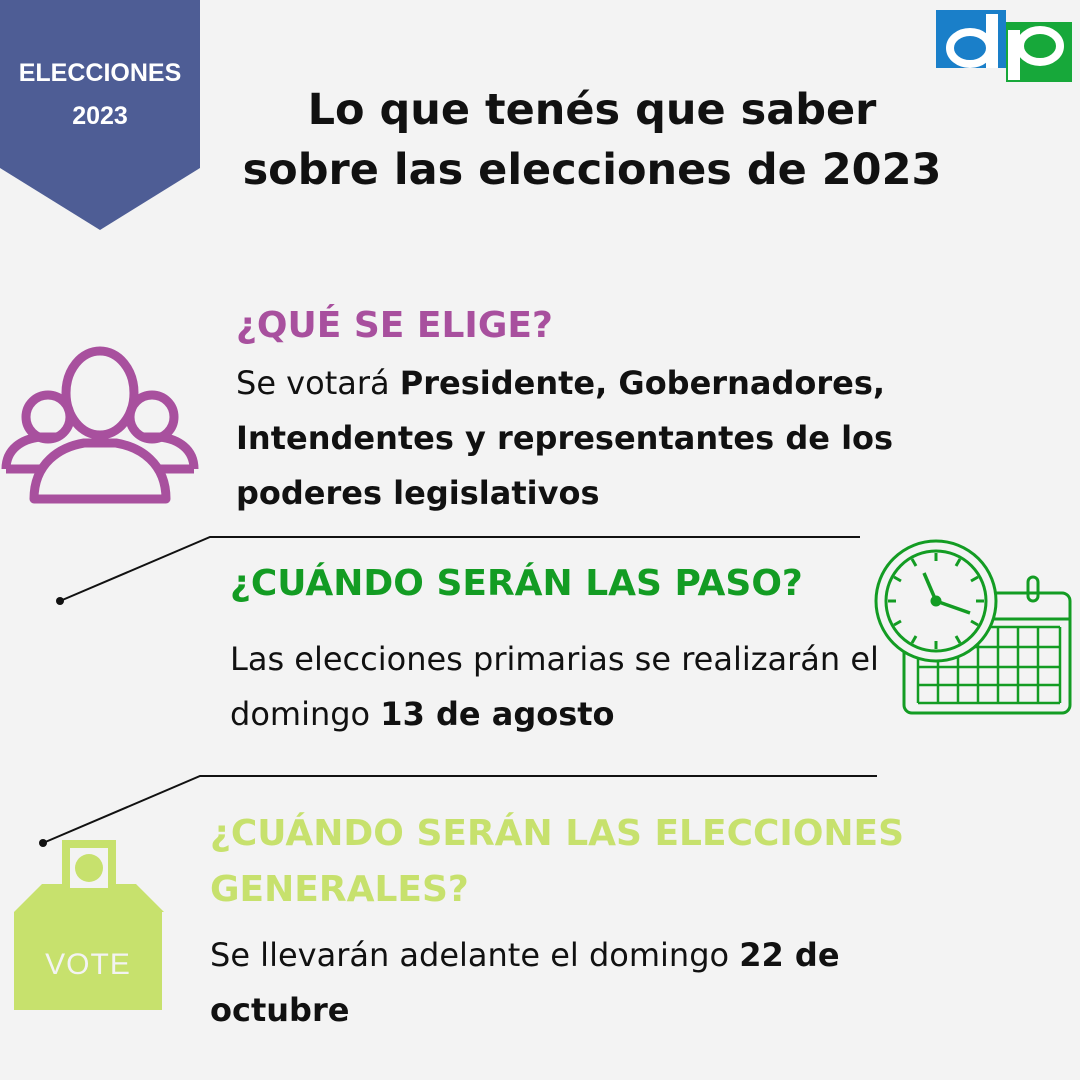  I want to click on body-bold: 22 de octubre, so click(525, 982).